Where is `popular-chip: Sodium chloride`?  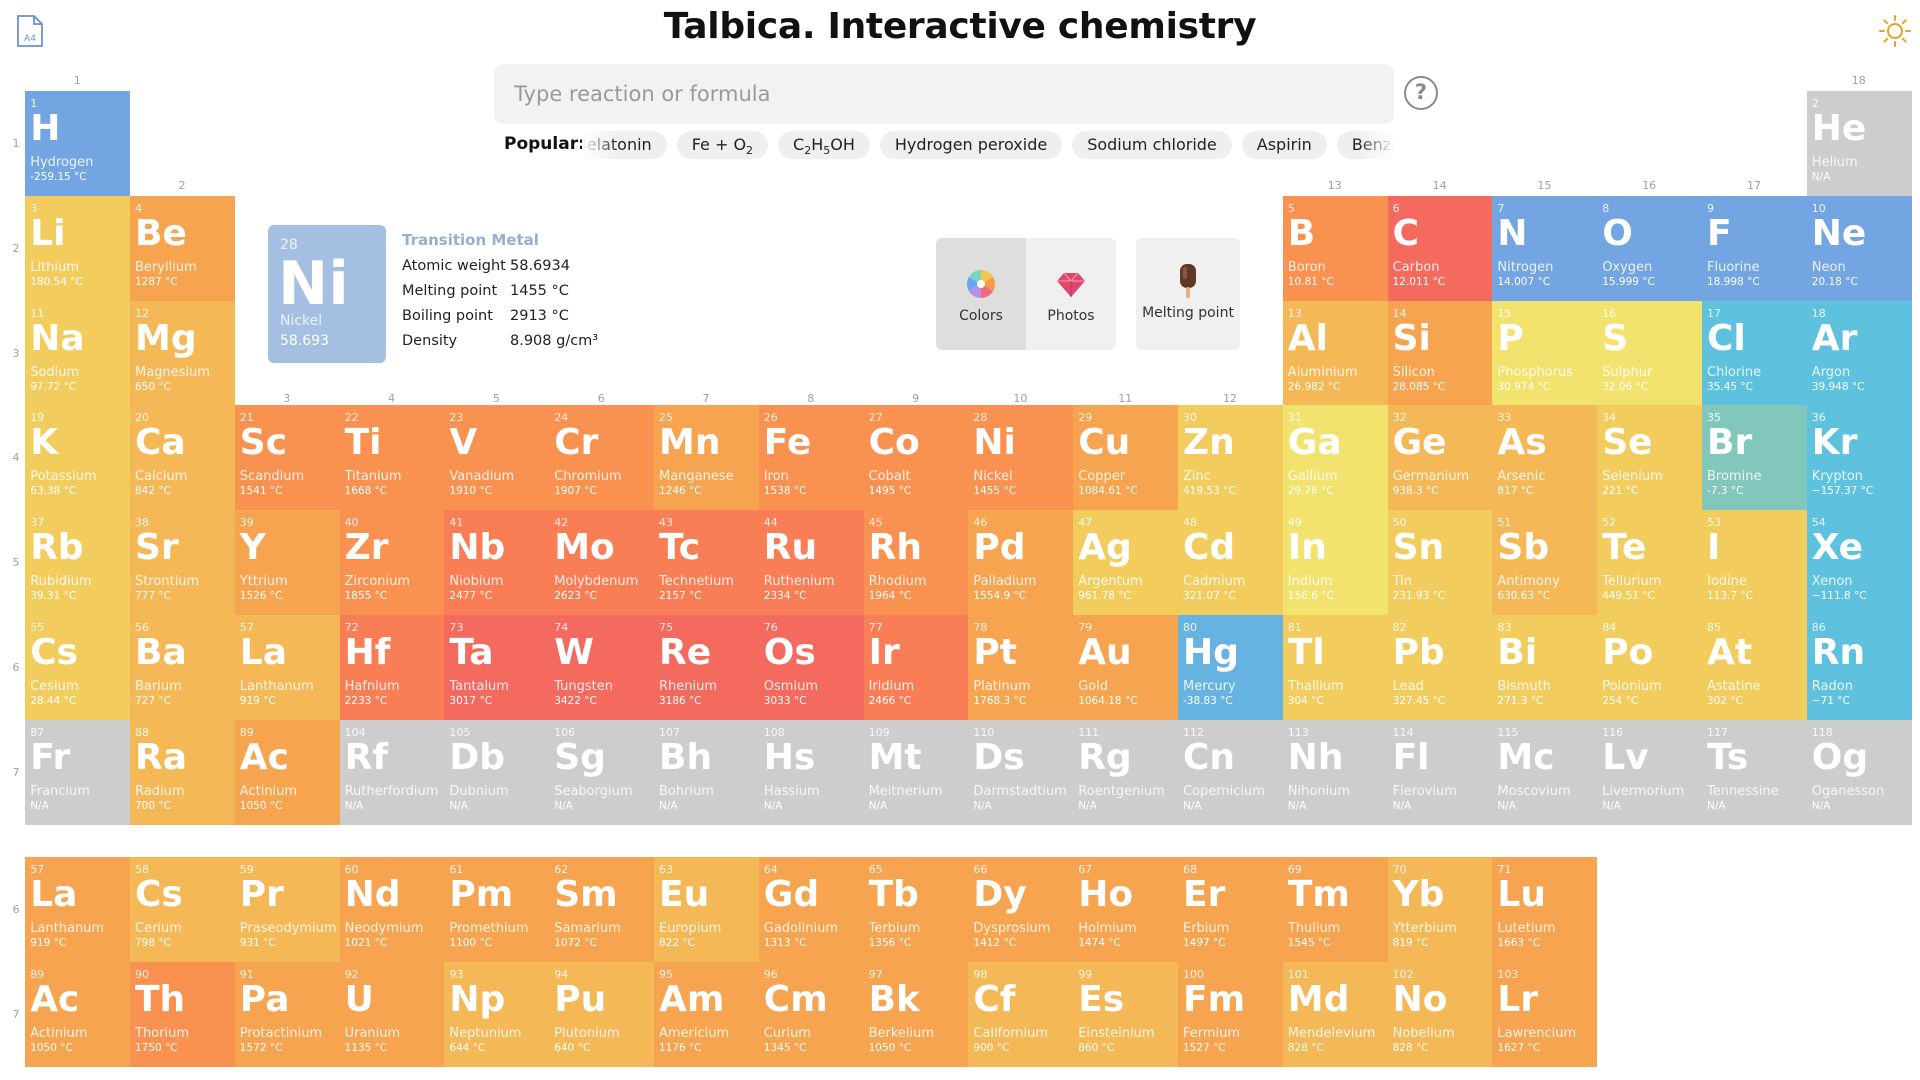 popular-chip: Sodium chloride is located at coordinates (1152, 145).